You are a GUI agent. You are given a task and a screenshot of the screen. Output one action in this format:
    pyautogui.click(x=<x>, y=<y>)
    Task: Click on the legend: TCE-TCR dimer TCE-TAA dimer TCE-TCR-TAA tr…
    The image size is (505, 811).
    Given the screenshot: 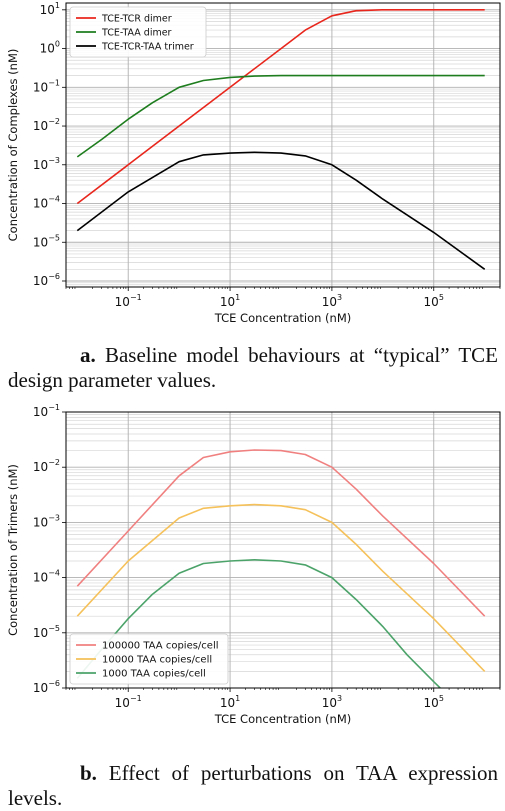 What is the action you would take?
    pyautogui.click(x=138, y=32)
    